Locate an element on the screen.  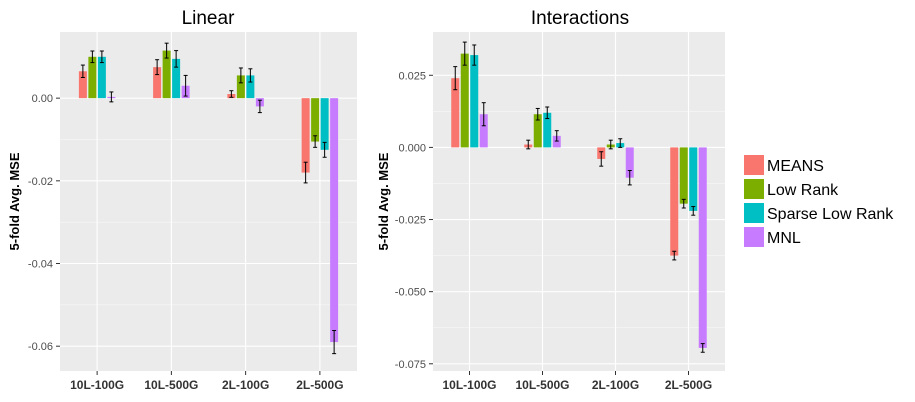
y-tick-label: -0.050 is located at coordinates (410, 293).